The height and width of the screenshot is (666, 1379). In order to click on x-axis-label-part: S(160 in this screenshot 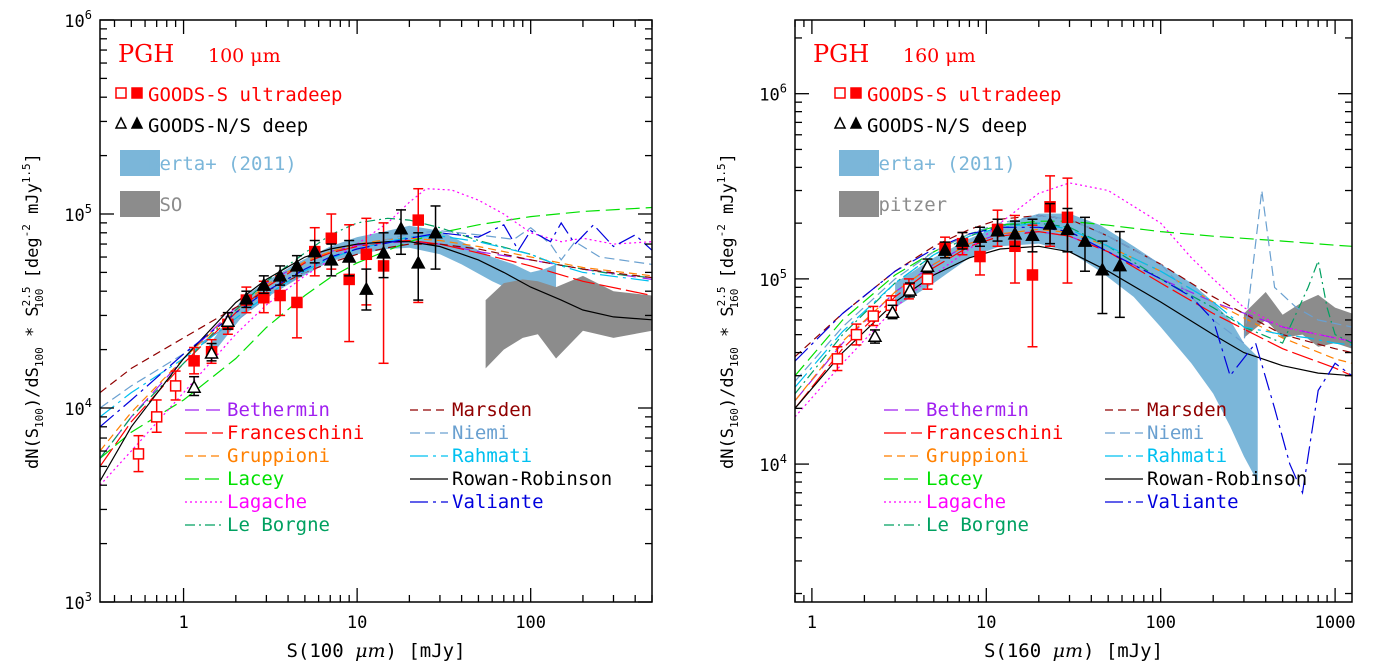, I will do `click(1018, 651)`.